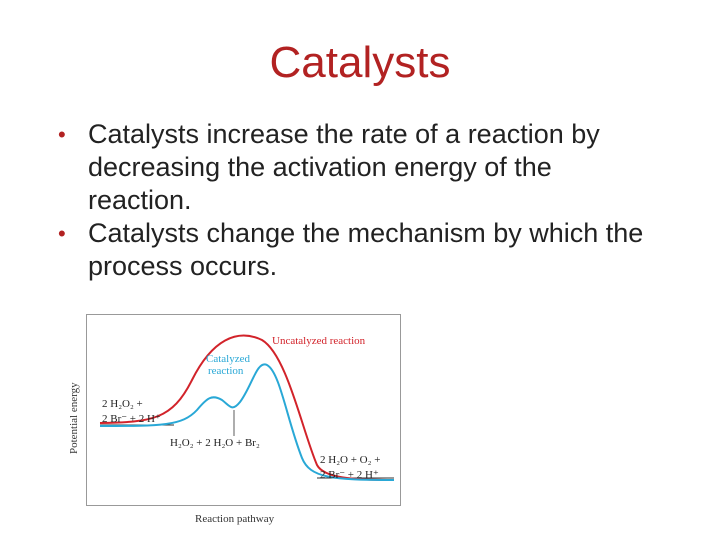 The height and width of the screenshot is (540, 720). Describe the element at coordinates (74, 418) in the screenshot. I see `y-axis-label: Potential energy` at that location.